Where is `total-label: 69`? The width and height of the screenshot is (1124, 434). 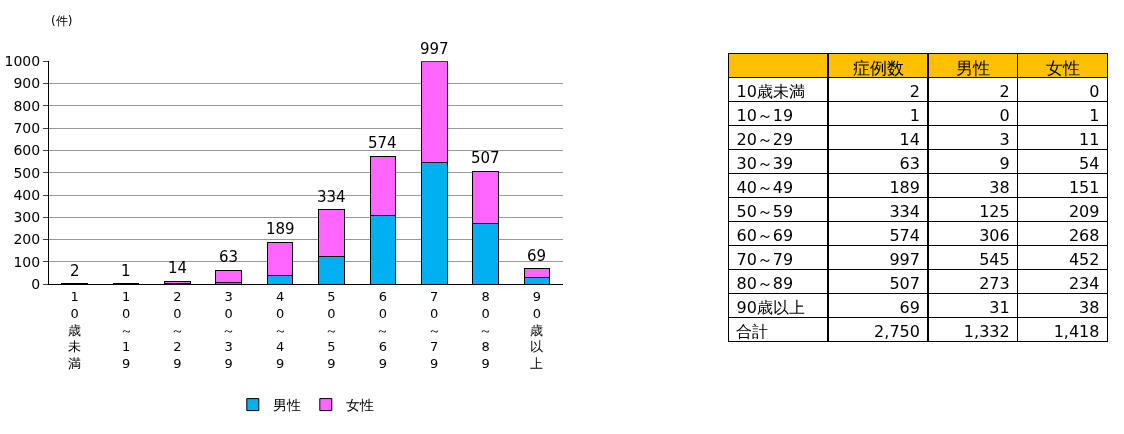 total-label: 69 is located at coordinates (537, 256).